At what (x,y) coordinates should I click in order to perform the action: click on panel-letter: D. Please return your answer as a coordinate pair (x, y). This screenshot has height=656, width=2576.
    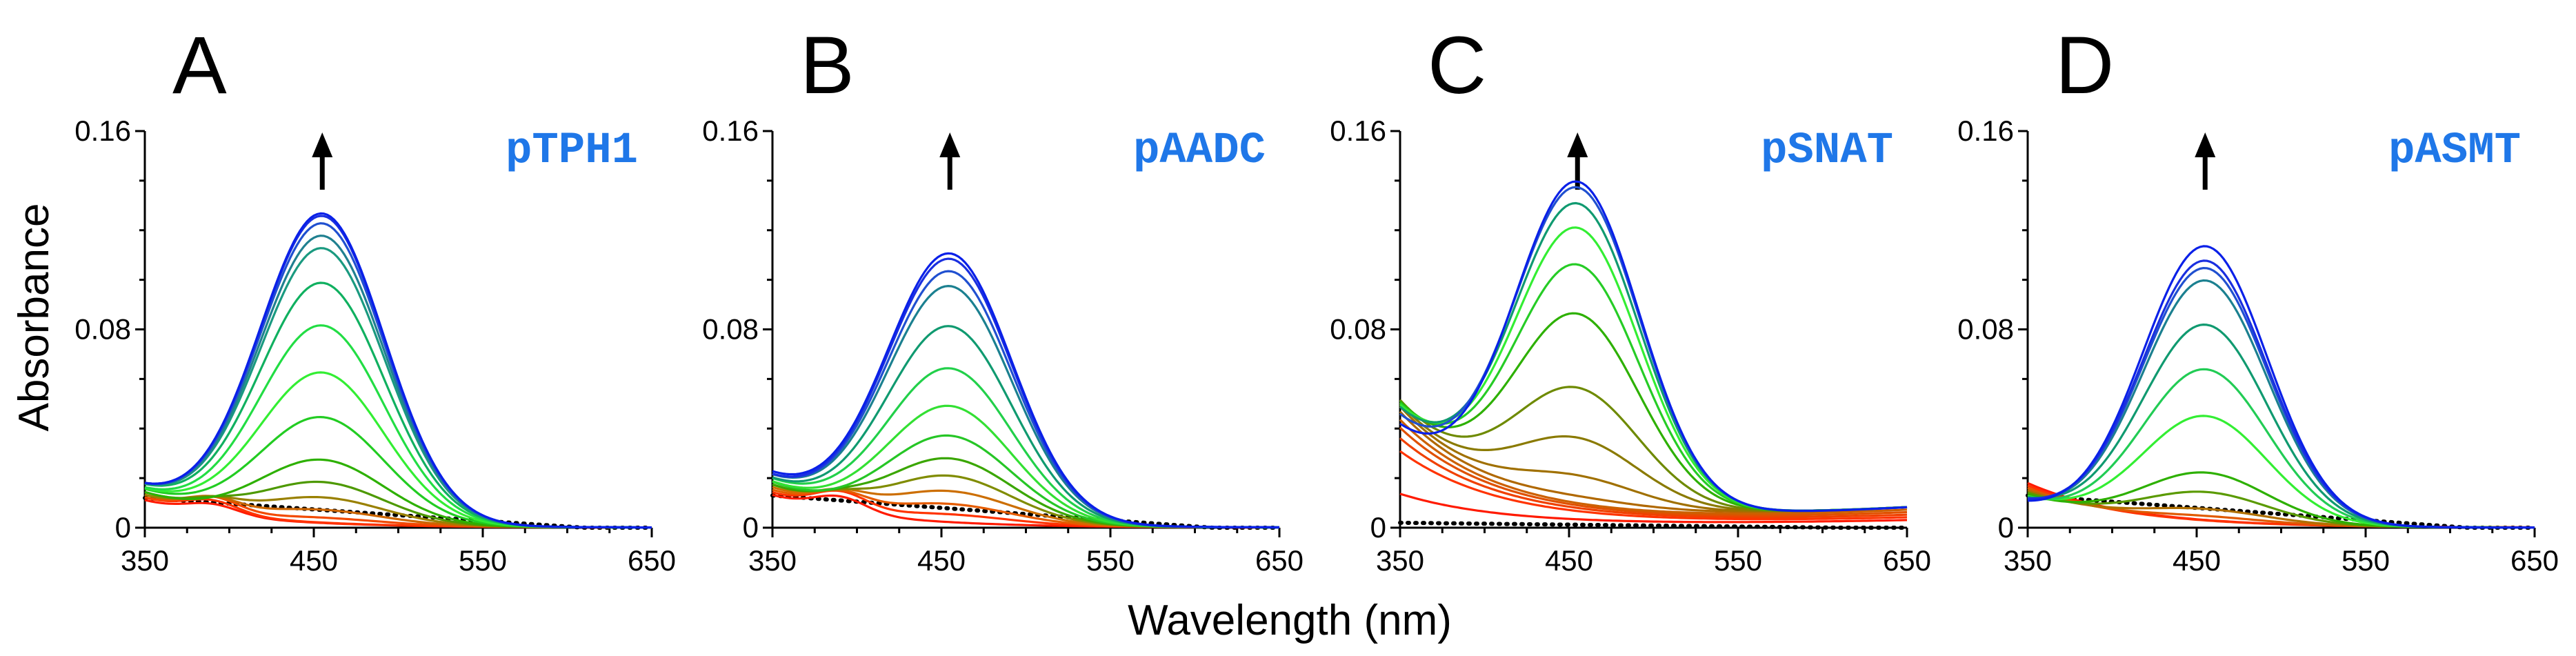
    Looking at the image, I should click on (2084, 65).